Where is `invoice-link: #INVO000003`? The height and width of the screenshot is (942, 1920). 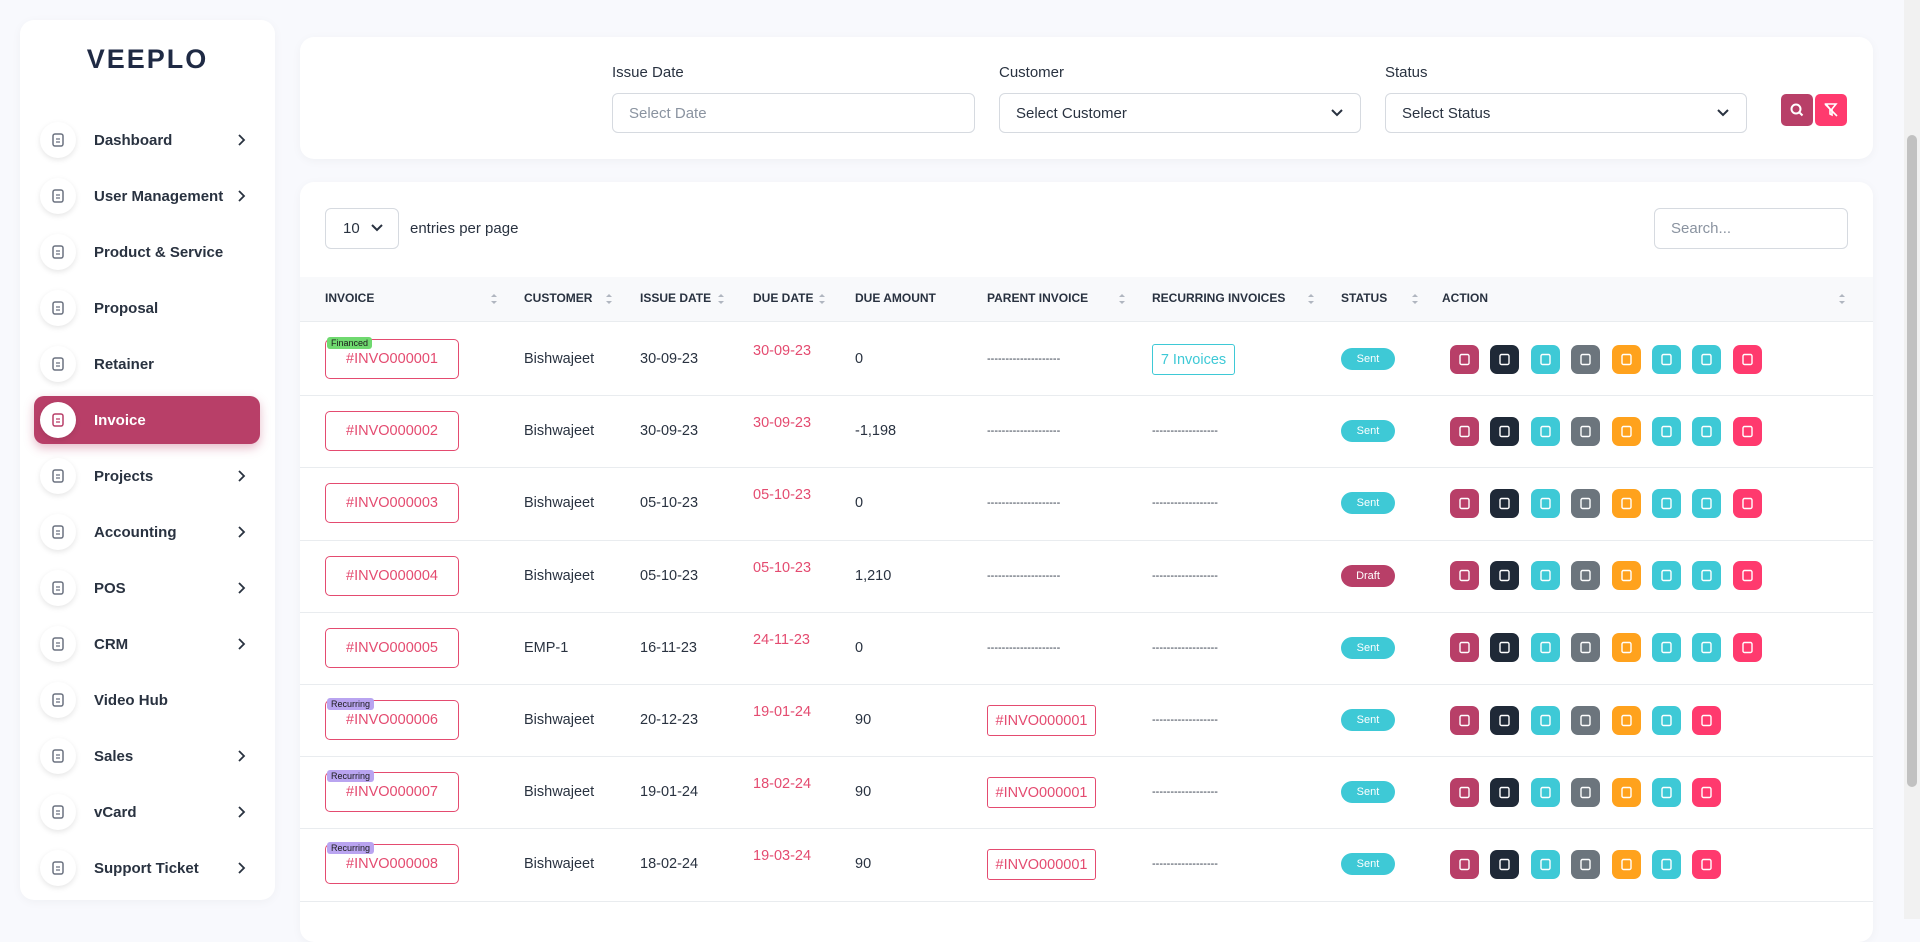
invoice-link: #INVO000003 is located at coordinates (392, 503).